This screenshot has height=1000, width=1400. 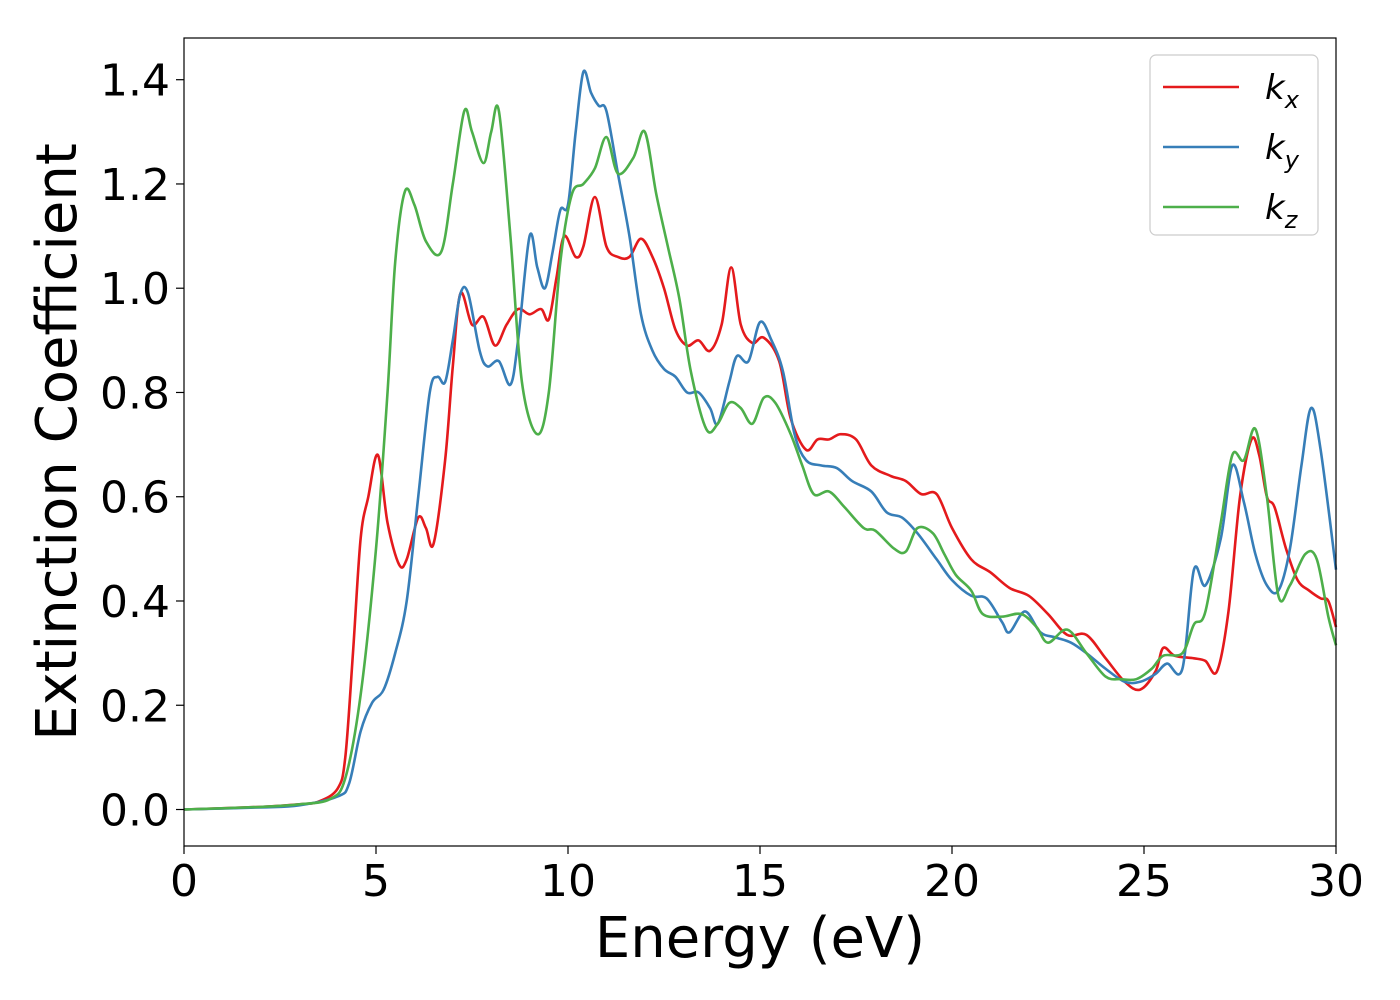 What do you see at coordinates (135, 602) in the screenshot?
I see `y-tick-label: 0.4` at bounding box center [135, 602].